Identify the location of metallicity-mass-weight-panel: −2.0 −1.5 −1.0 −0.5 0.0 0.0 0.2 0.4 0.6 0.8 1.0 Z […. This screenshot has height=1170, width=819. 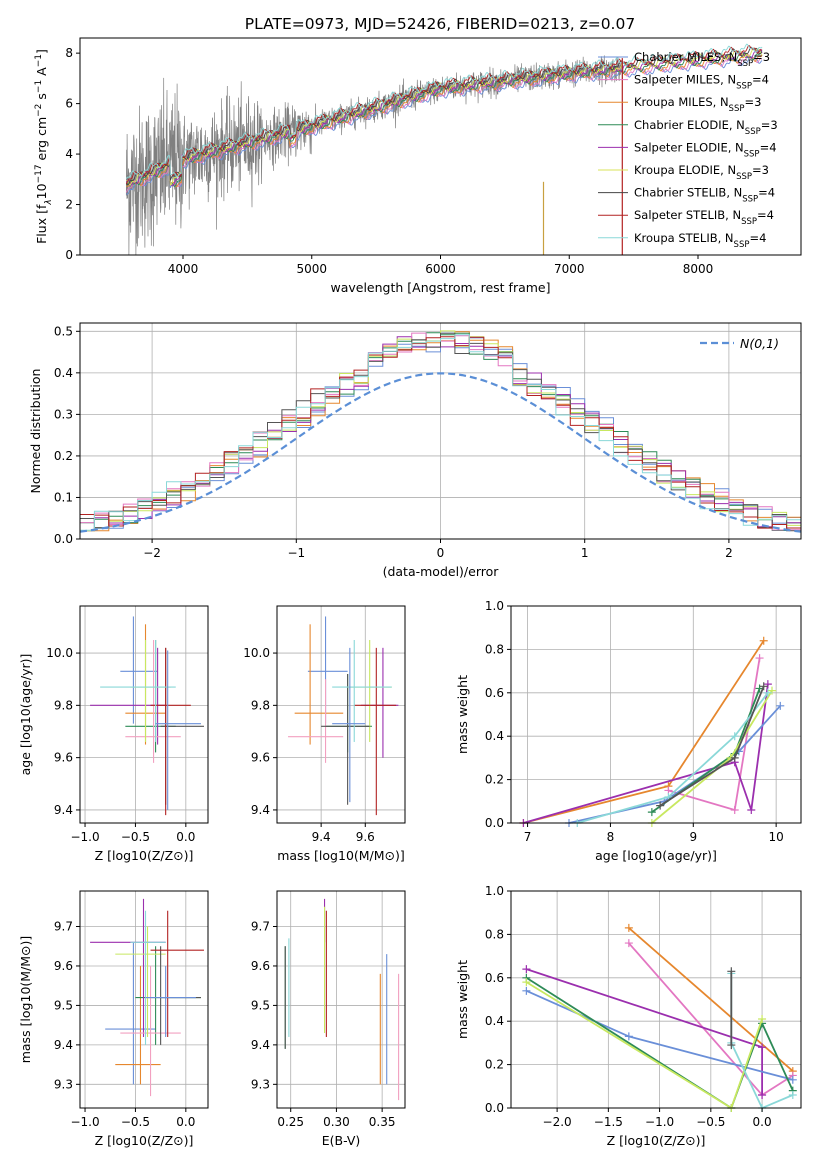
(628, 1016).